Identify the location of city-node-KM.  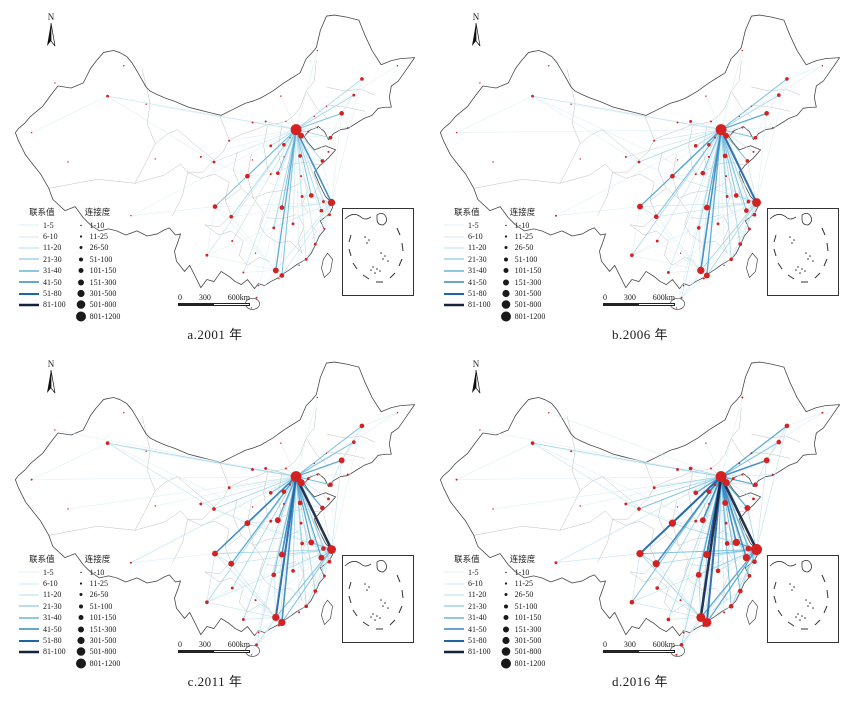
(207, 602).